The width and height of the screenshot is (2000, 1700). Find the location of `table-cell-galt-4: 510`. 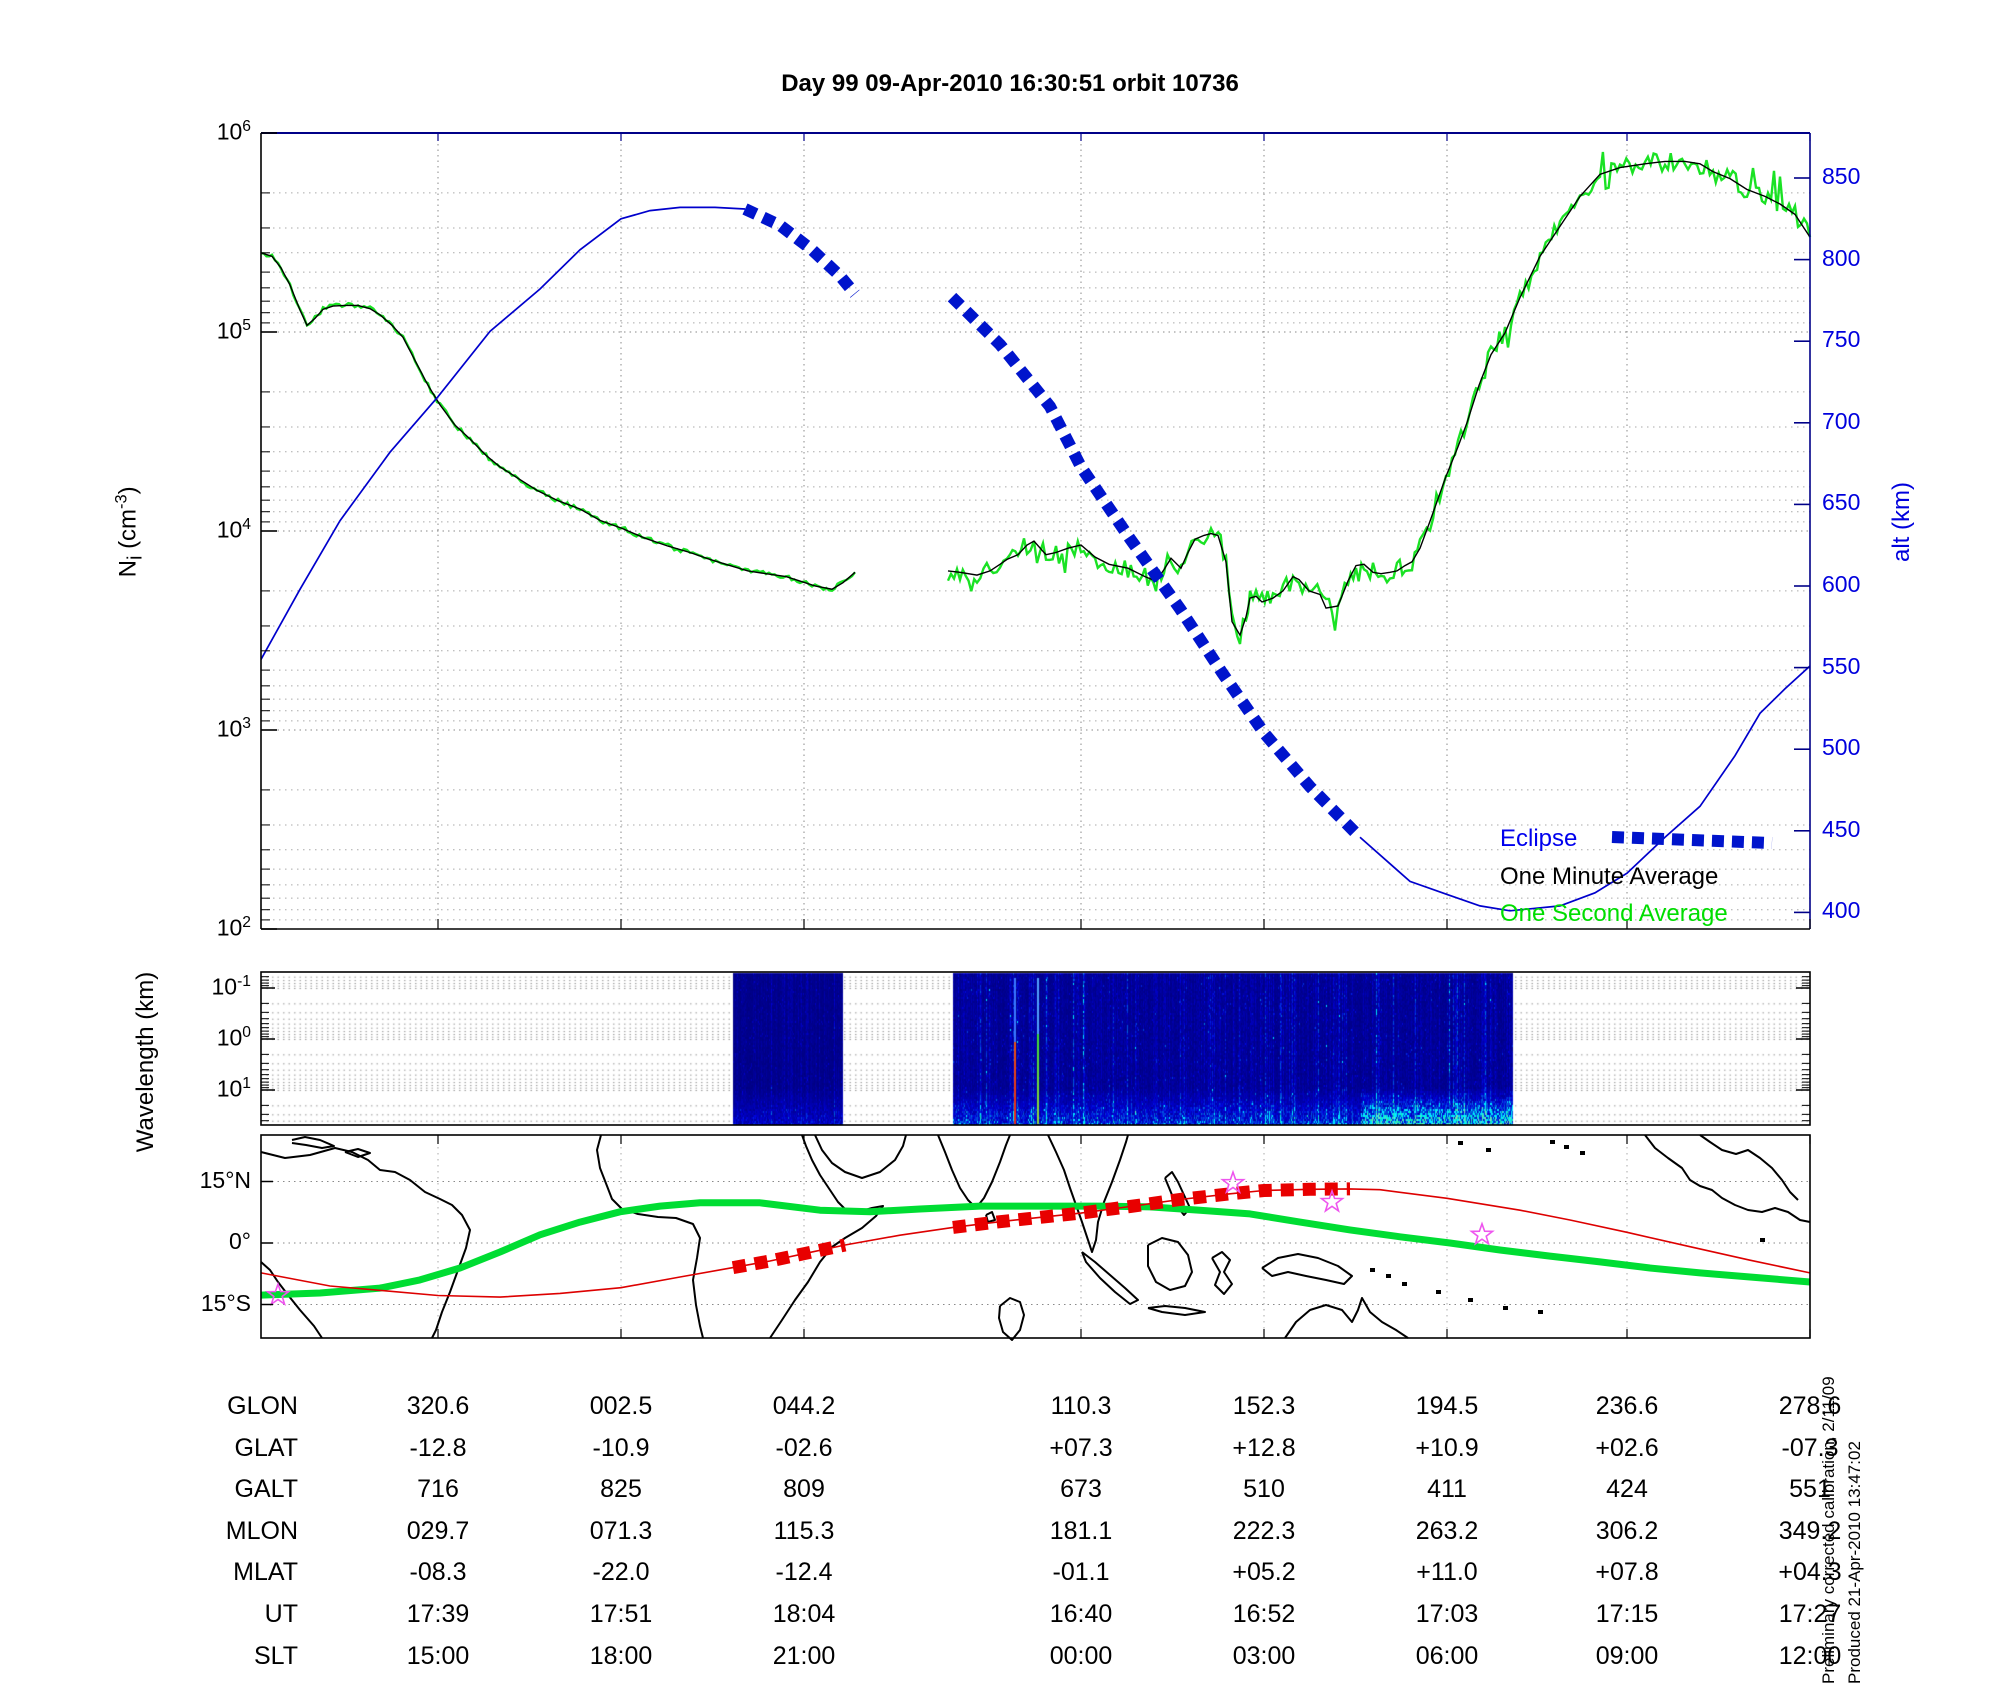

table-cell-galt-4: 510 is located at coordinates (1264, 1489).